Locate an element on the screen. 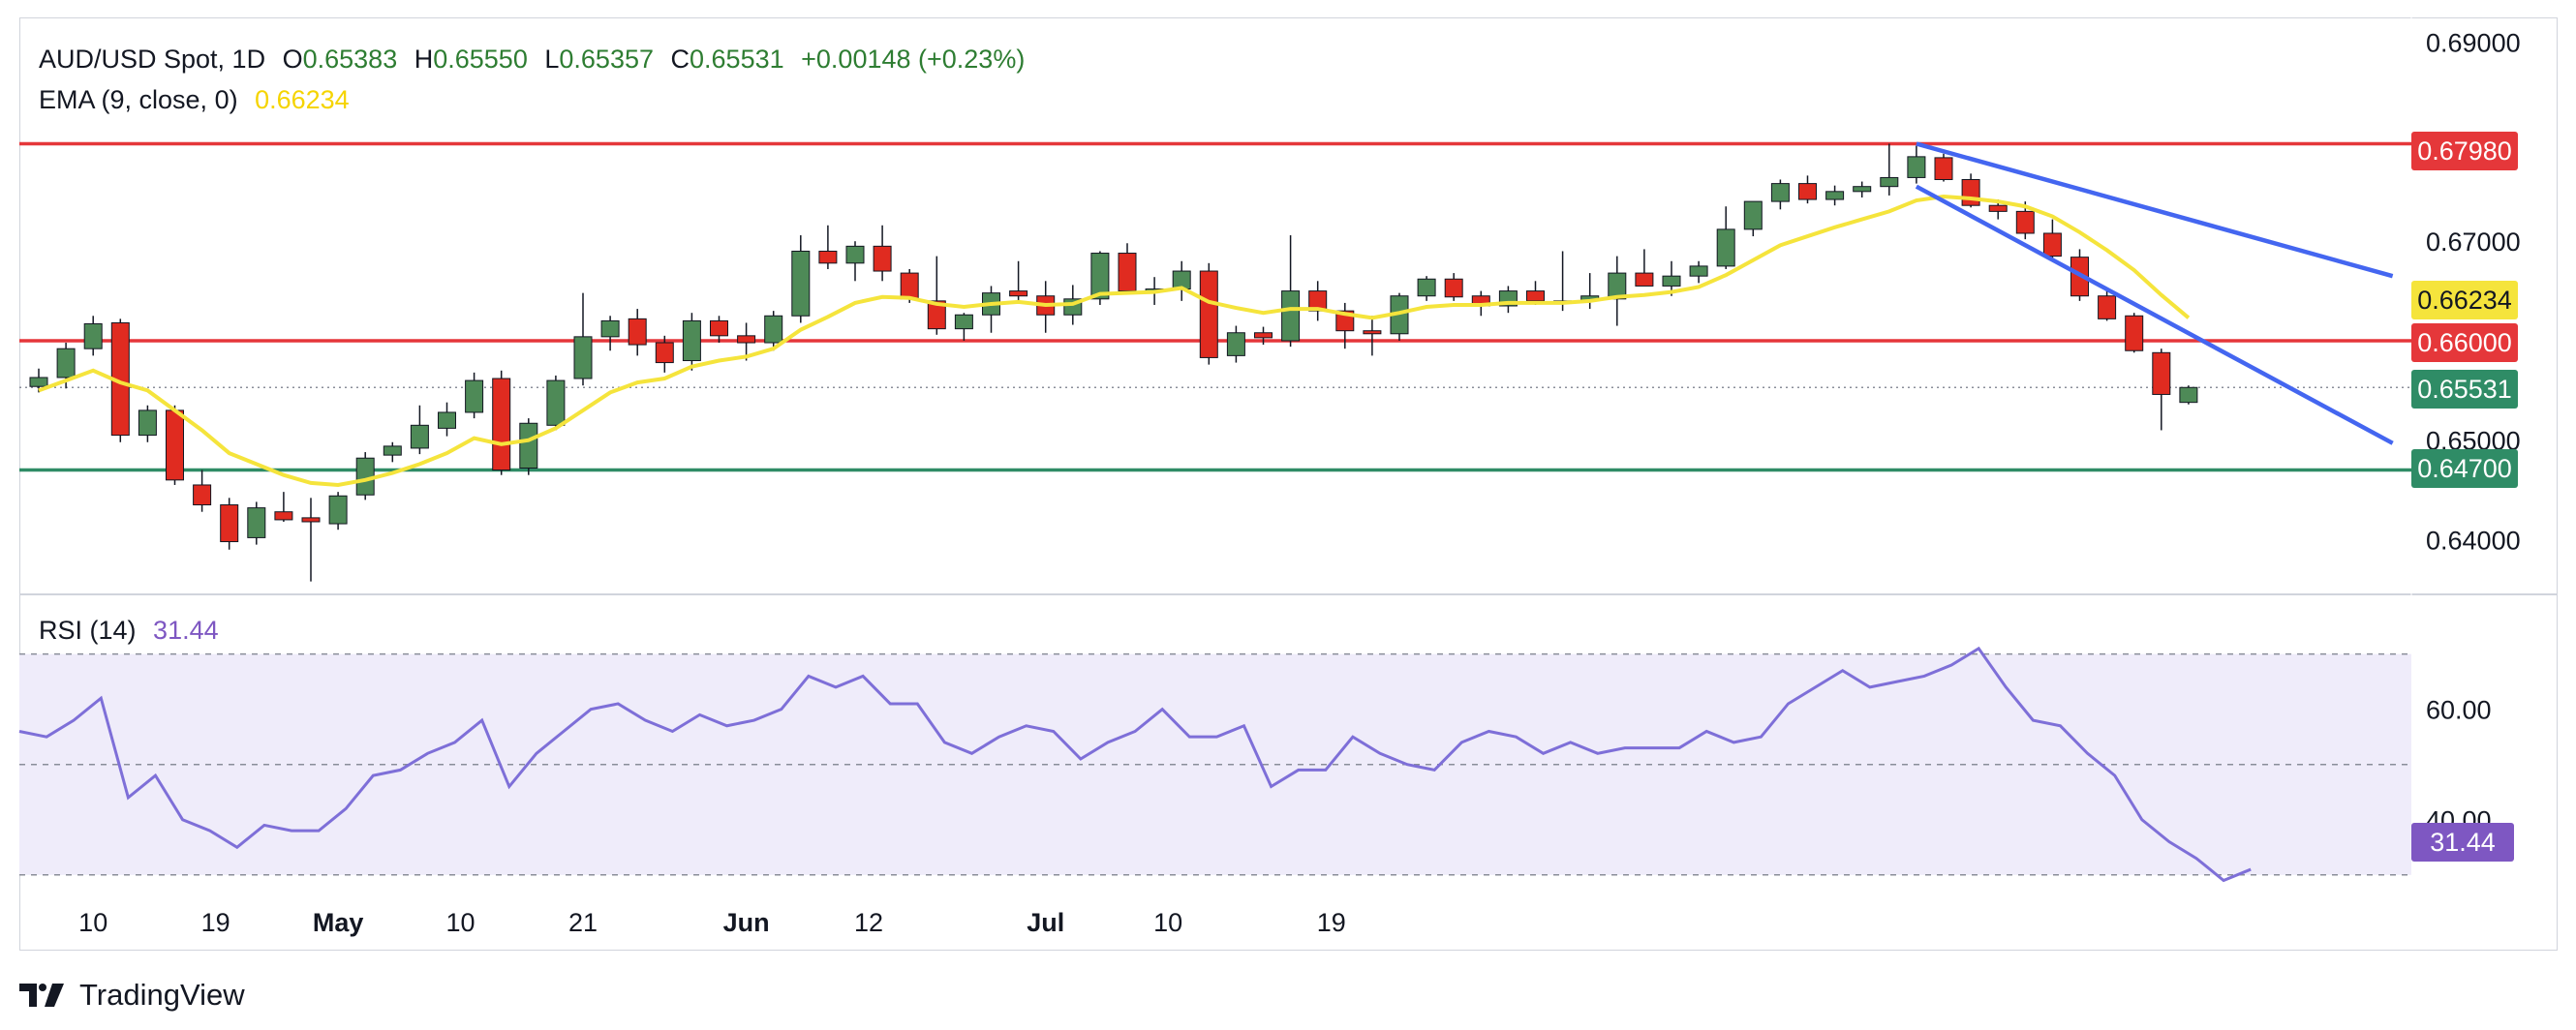 This screenshot has width=2576, height=1030. time-tick-label: May is located at coordinates (338, 922).